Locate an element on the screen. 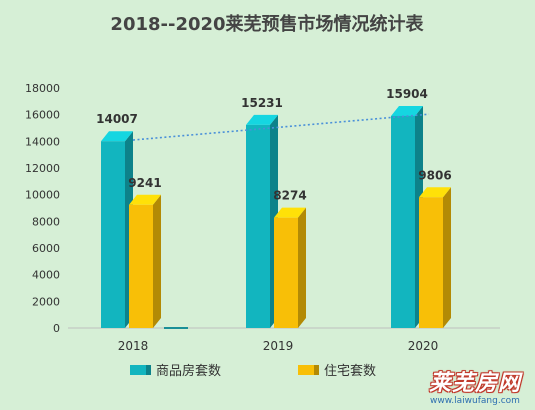  data-label: 14007 is located at coordinates (117, 119).